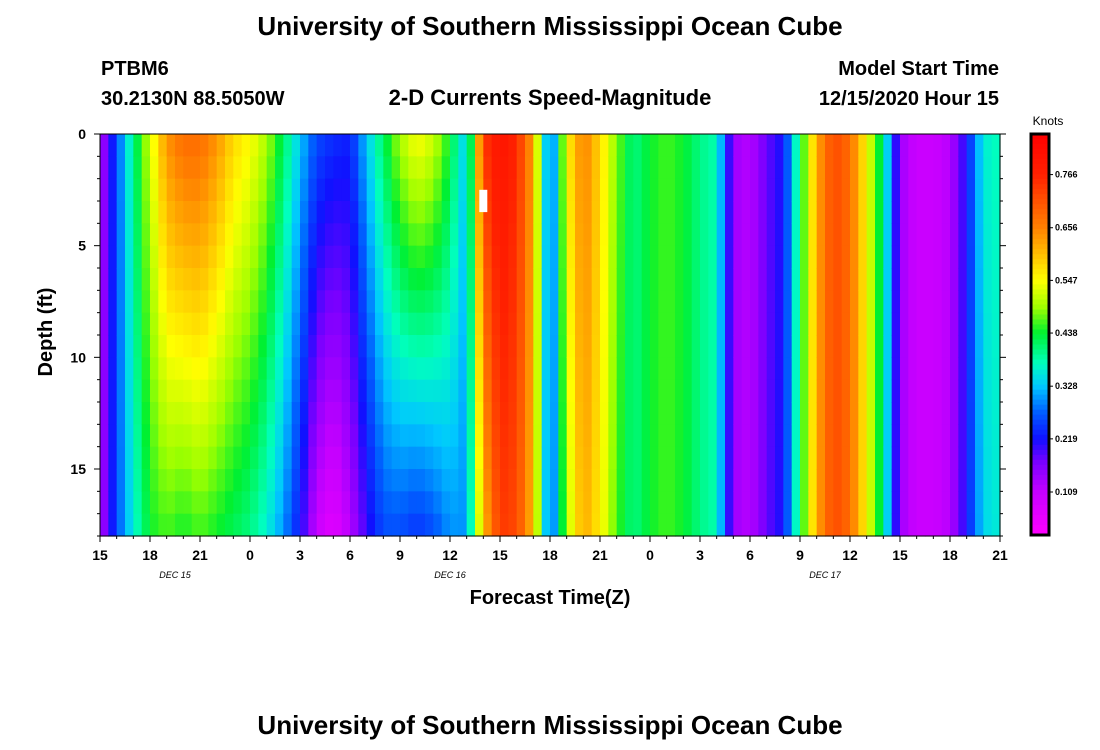  What do you see at coordinates (918, 69) in the screenshot?
I see `model-start-label: Model Start Time` at bounding box center [918, 69].